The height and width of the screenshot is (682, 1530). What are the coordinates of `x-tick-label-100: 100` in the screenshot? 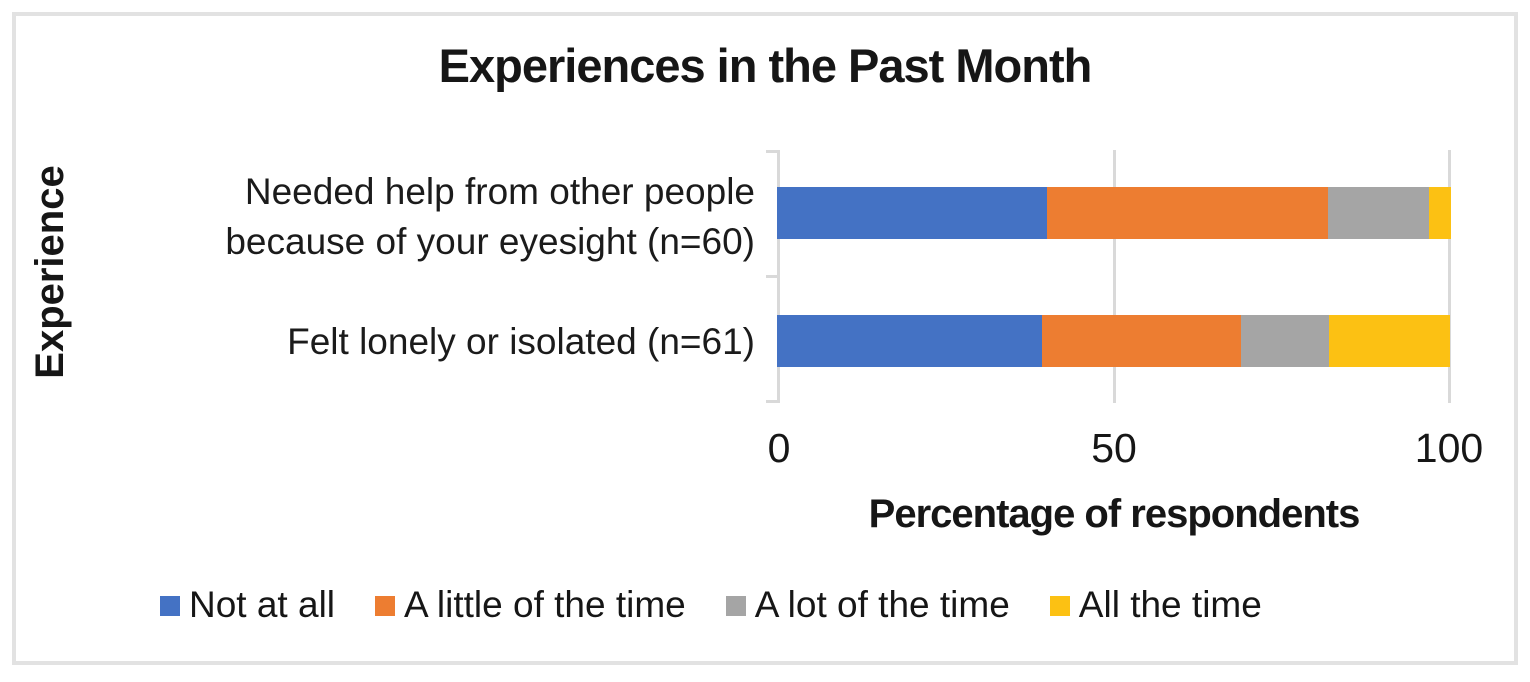 It's located at (1449, 448).